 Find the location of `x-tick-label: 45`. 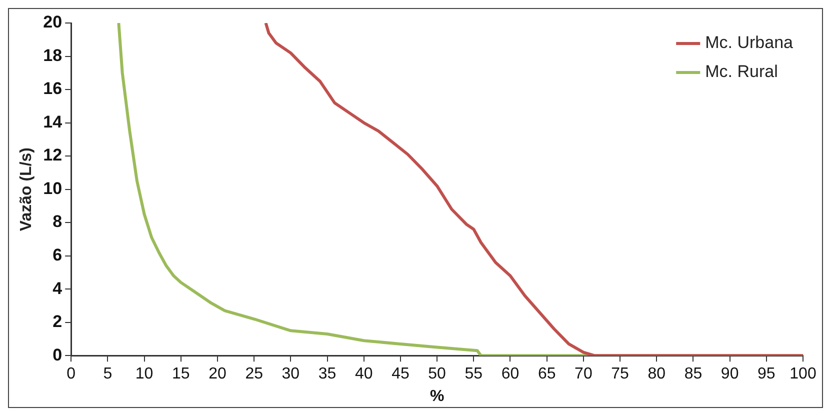

x-tick-label: 45 is located at coordinates (401, 374).